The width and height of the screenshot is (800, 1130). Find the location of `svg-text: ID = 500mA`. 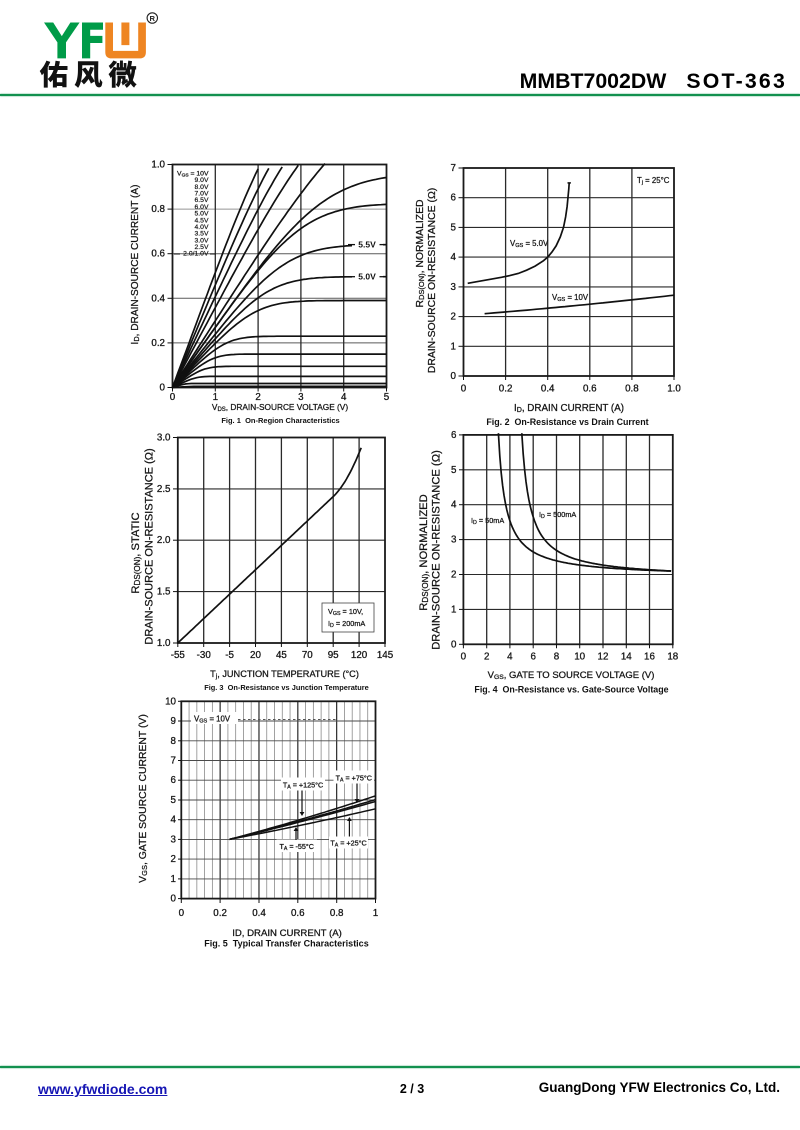

svg-text: ID = 500mA is located at coordinates (557, 515).